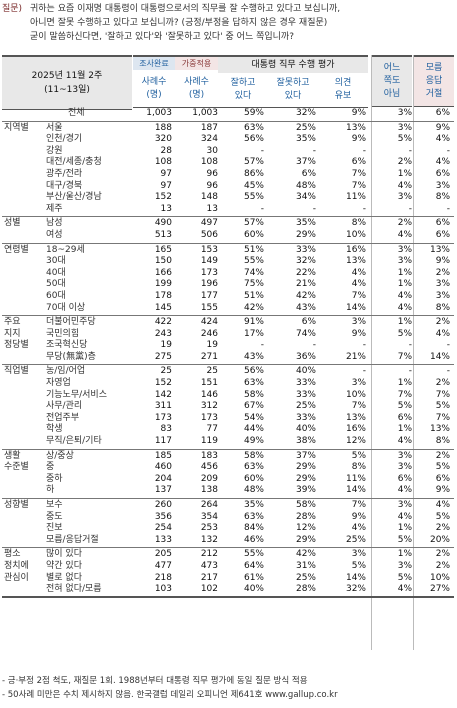  What do you see at coordinates (66, 307) in the screenshot?
I see `subgroup-label: 70대 이상` at bounding box center [66, 307].